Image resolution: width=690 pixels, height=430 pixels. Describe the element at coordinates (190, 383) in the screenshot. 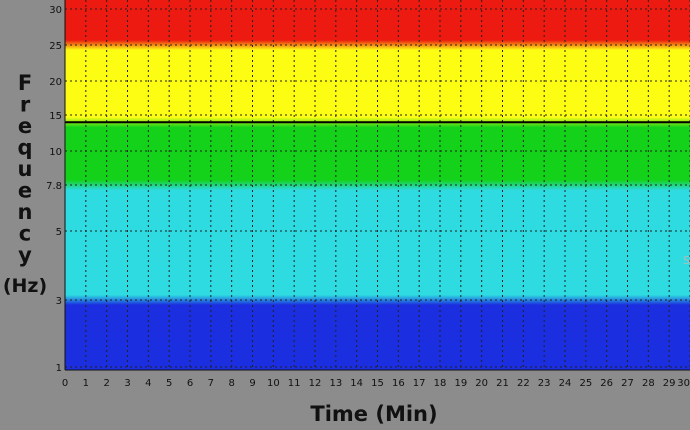

I see `x-tick-label: 6` at that location.